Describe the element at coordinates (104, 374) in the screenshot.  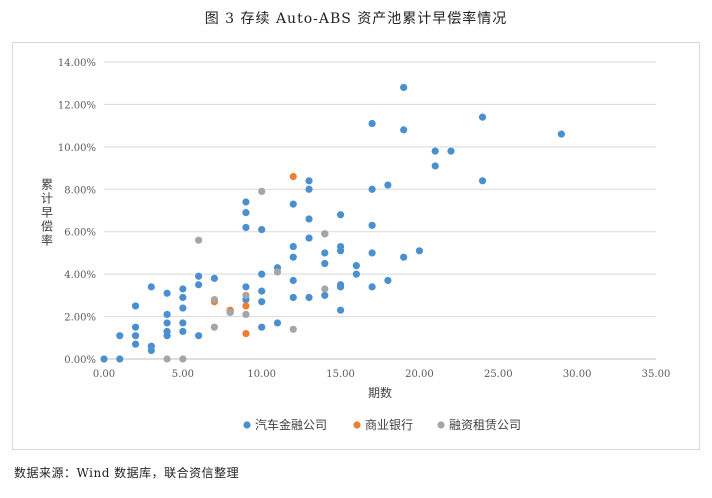
I see `x-tick-label: 0.00` at that location.